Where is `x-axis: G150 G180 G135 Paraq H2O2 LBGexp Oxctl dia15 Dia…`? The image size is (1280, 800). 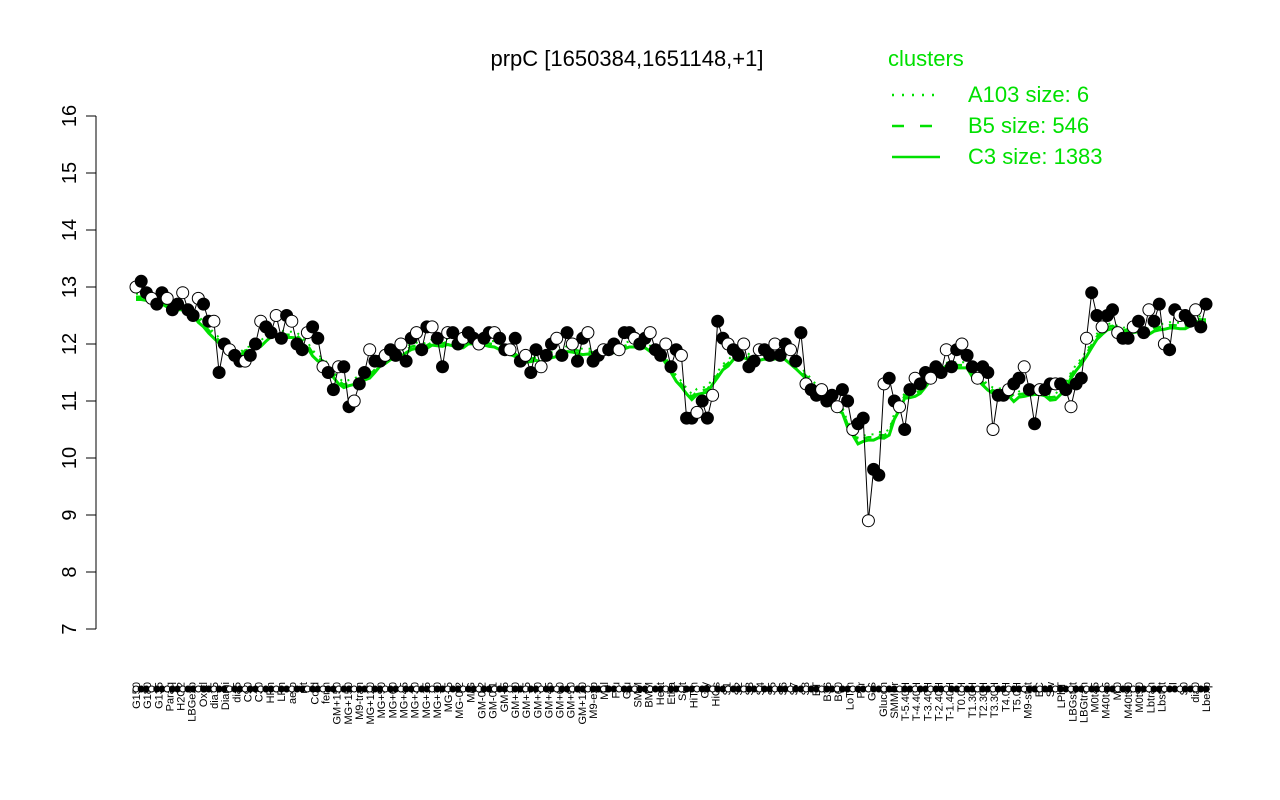 x-axis: G150 G180 G135 Paraq H2O2 LBGexp Oxctl dia15 Dia… is located at coordinates (672, 702).